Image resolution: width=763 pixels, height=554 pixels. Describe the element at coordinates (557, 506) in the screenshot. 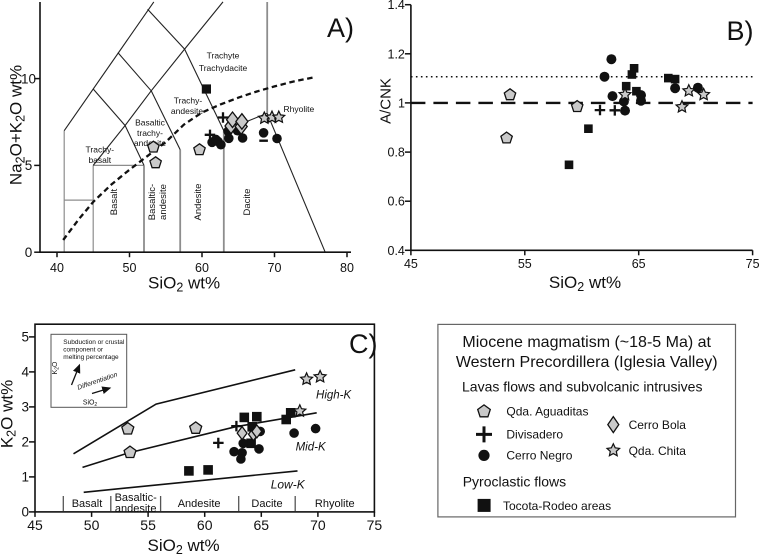

I see `svg-text: Tocota-Rodeo areas` at that location.